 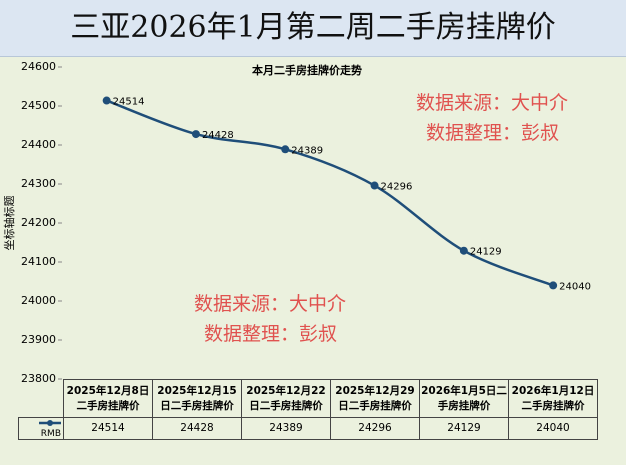 I want to click on table-value: 24428, so click(x=197, y=428).